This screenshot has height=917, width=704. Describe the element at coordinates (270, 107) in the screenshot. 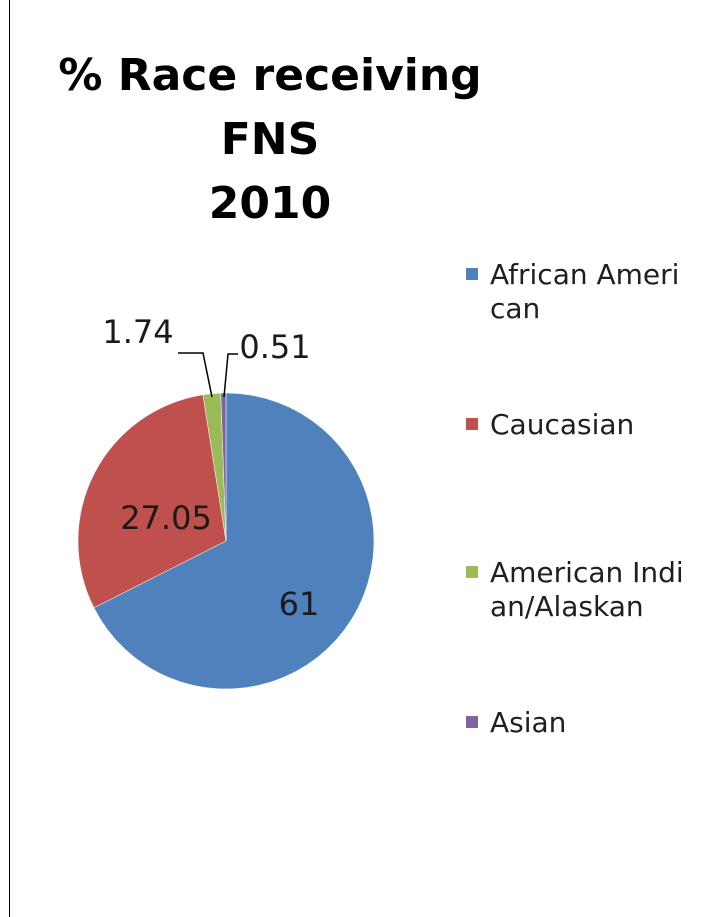

I see `chart-title-line-1: % Race receiving FNS` at that location.